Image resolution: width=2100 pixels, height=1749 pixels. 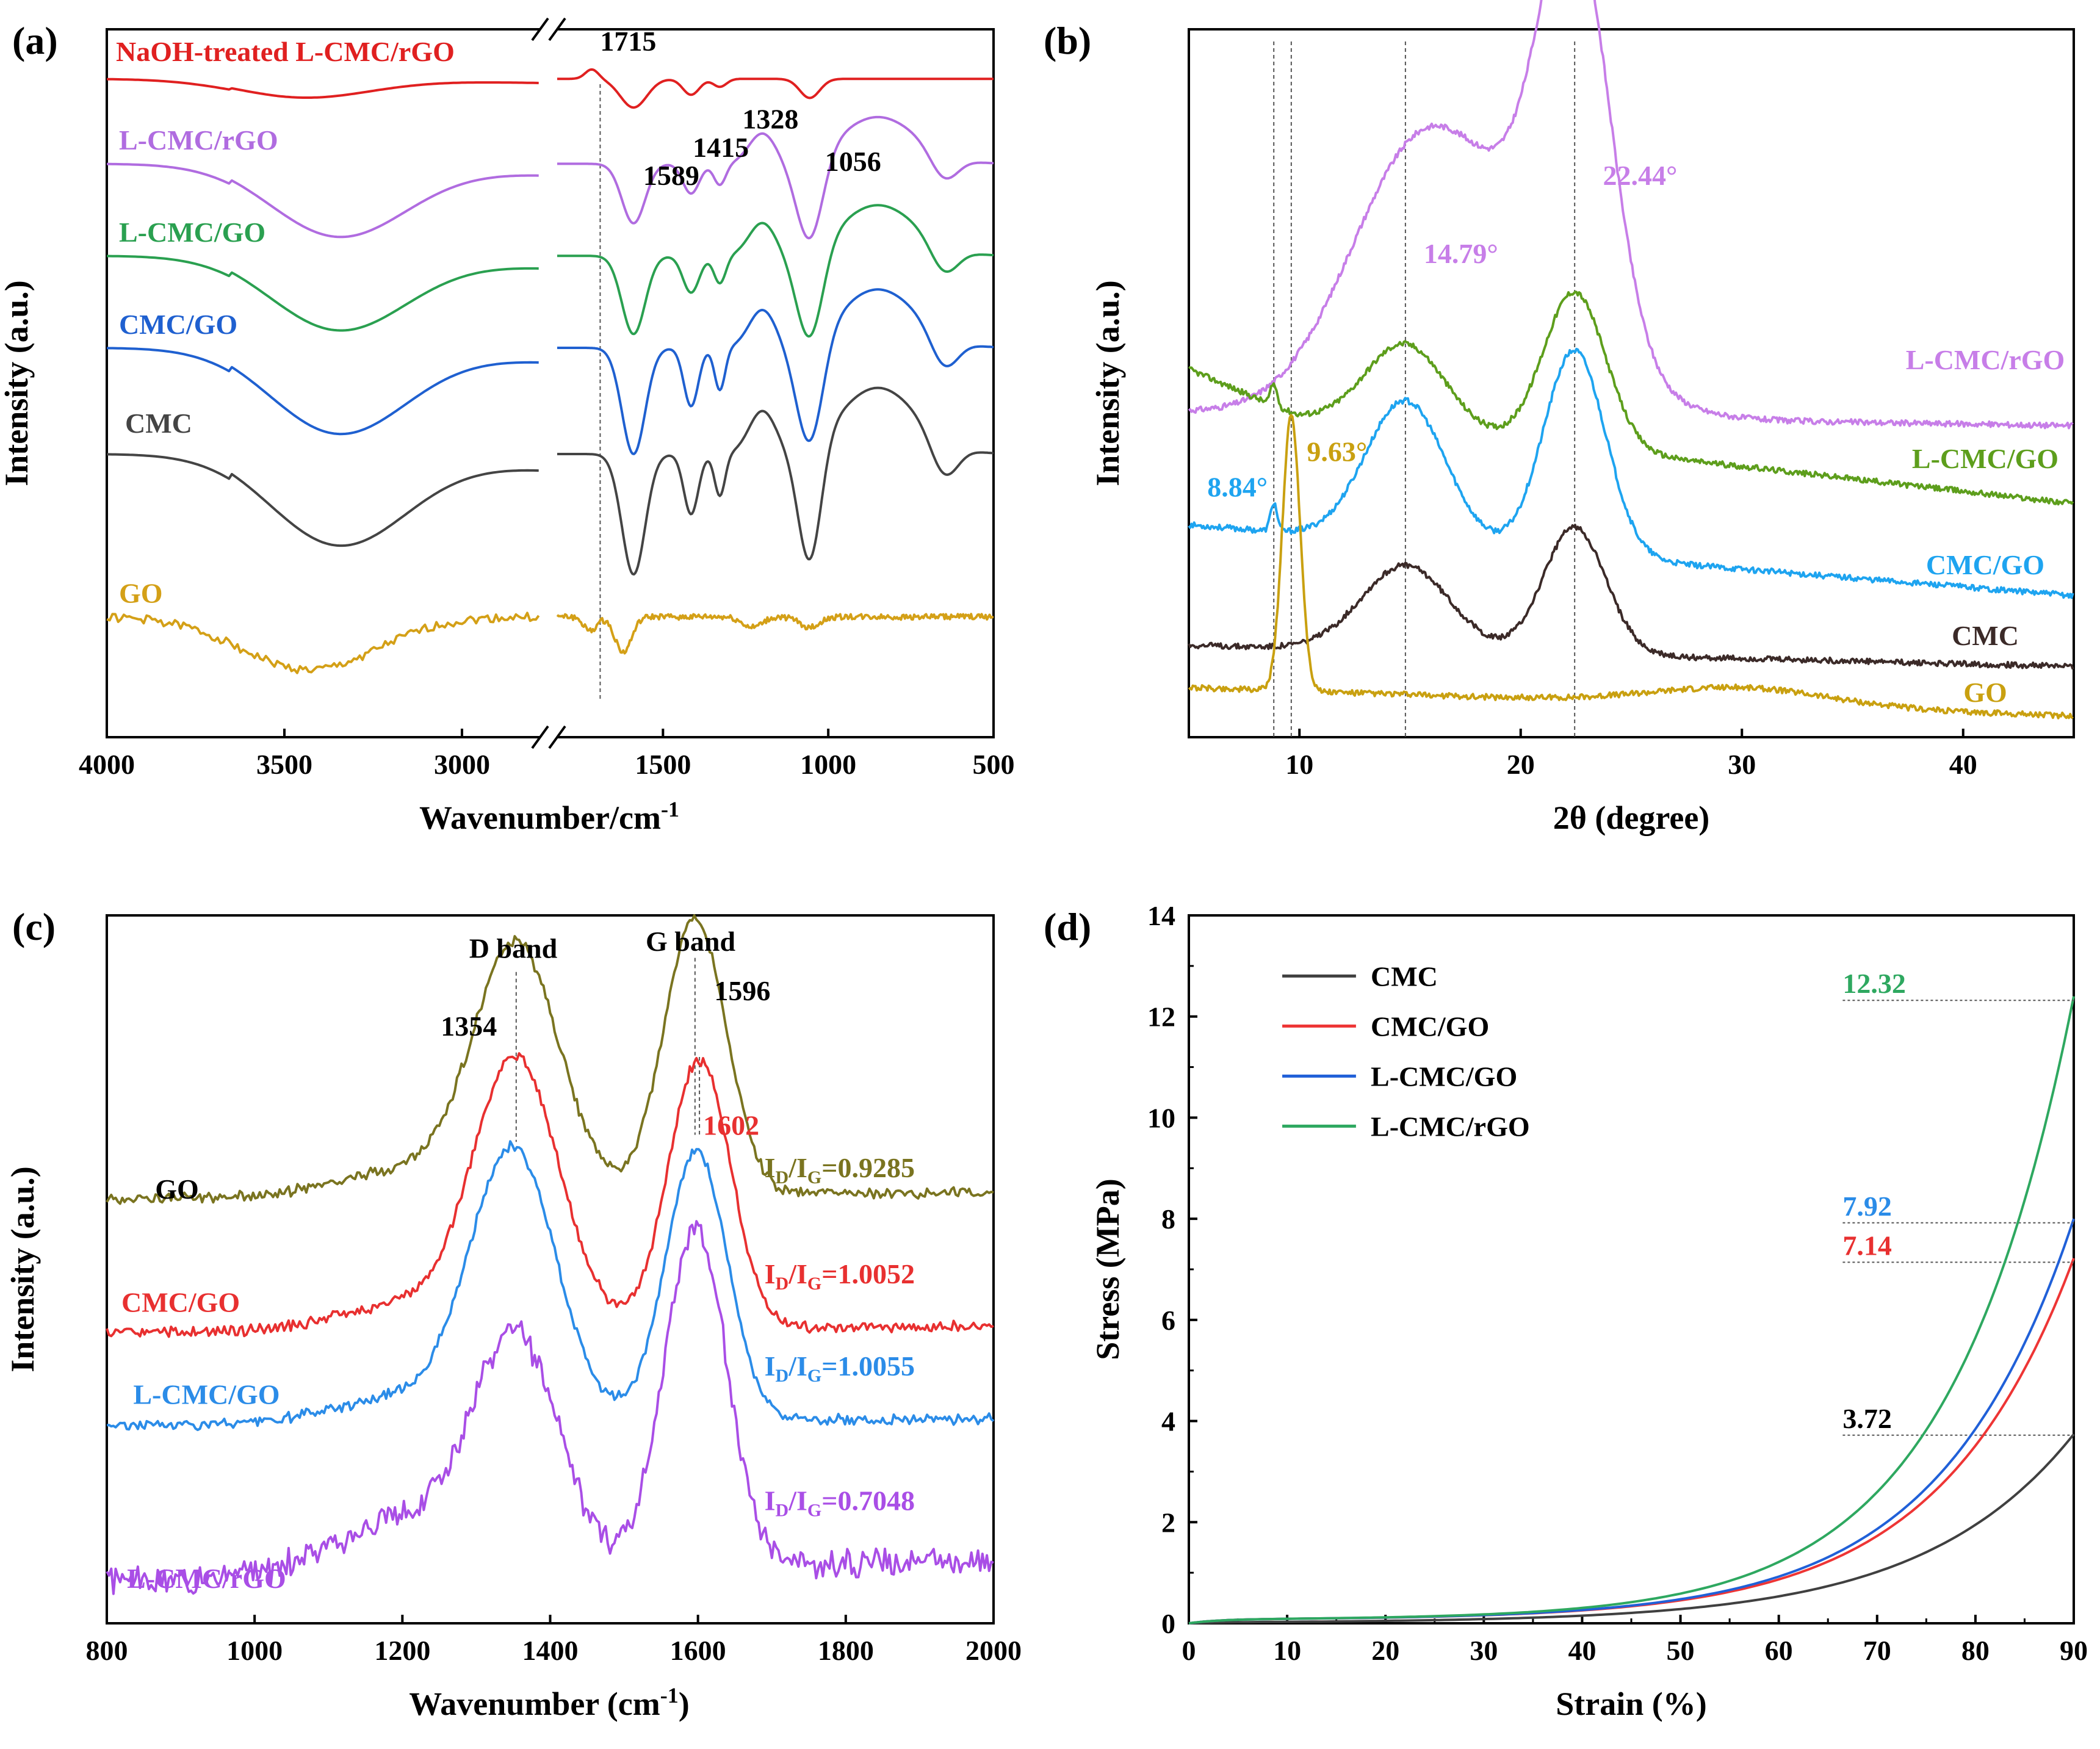 What do you see at coordinates (34, 926) in the screenshot?
I see `panel-c-label: (c)` at bounding box center [34, 926].